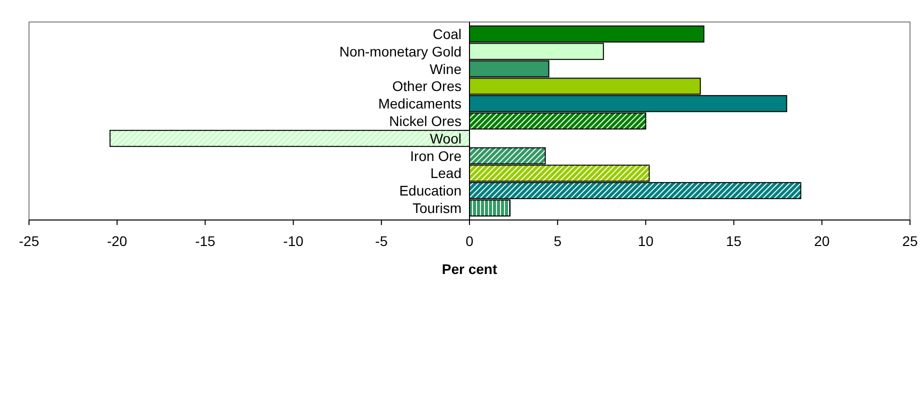  What do you see at coordinates (29, 241) in the screenshot?
I see `x-tick-label: -25` at bounding box center [29, 241].